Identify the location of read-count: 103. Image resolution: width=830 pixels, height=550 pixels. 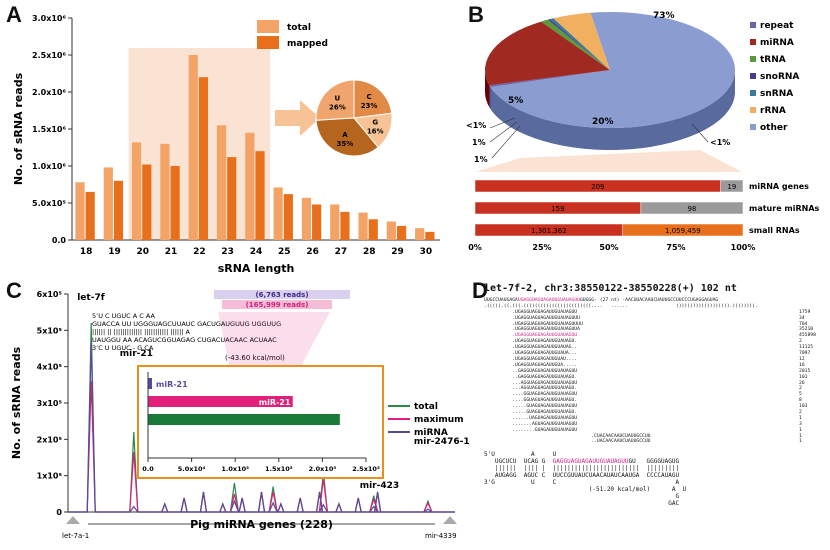
(803, 407).